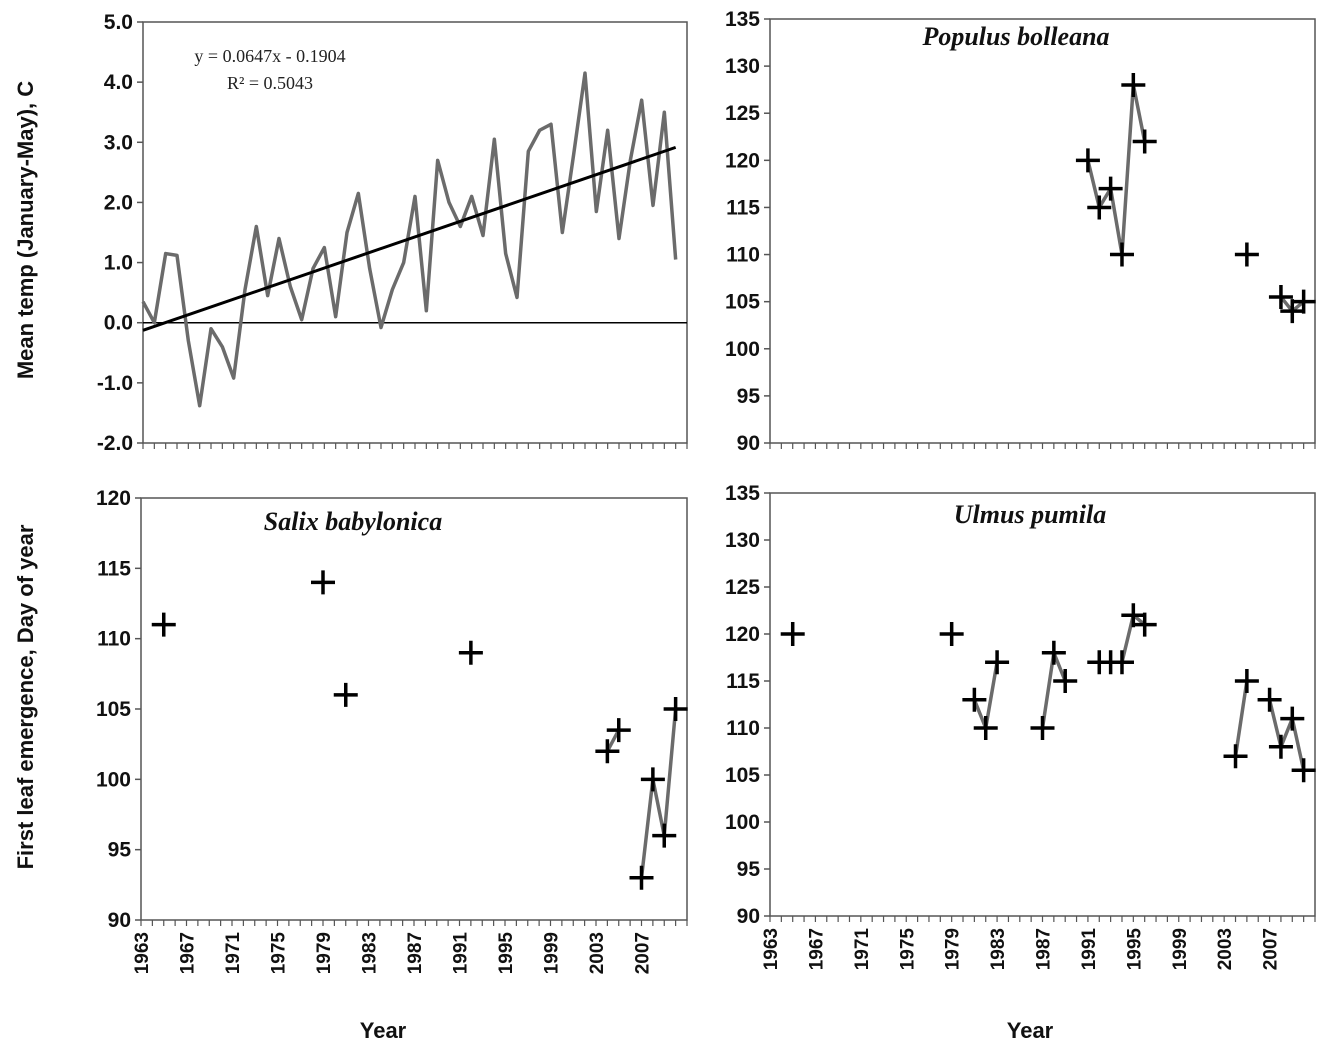 The width and height of the screenshot is (1323, 1046). Describe the element at coordinates (115, 383) in the screenshot. I see `y-tick-label: -1.0` at that location.